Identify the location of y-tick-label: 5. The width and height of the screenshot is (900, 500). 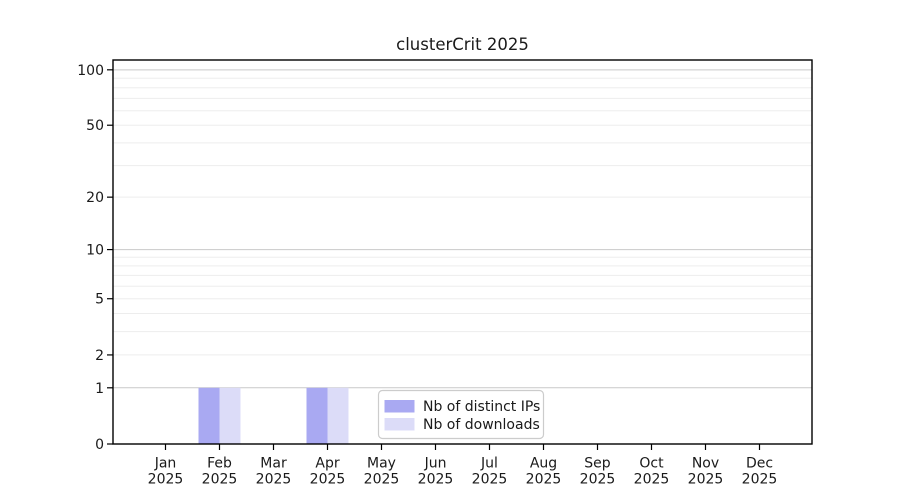
(99, 300).